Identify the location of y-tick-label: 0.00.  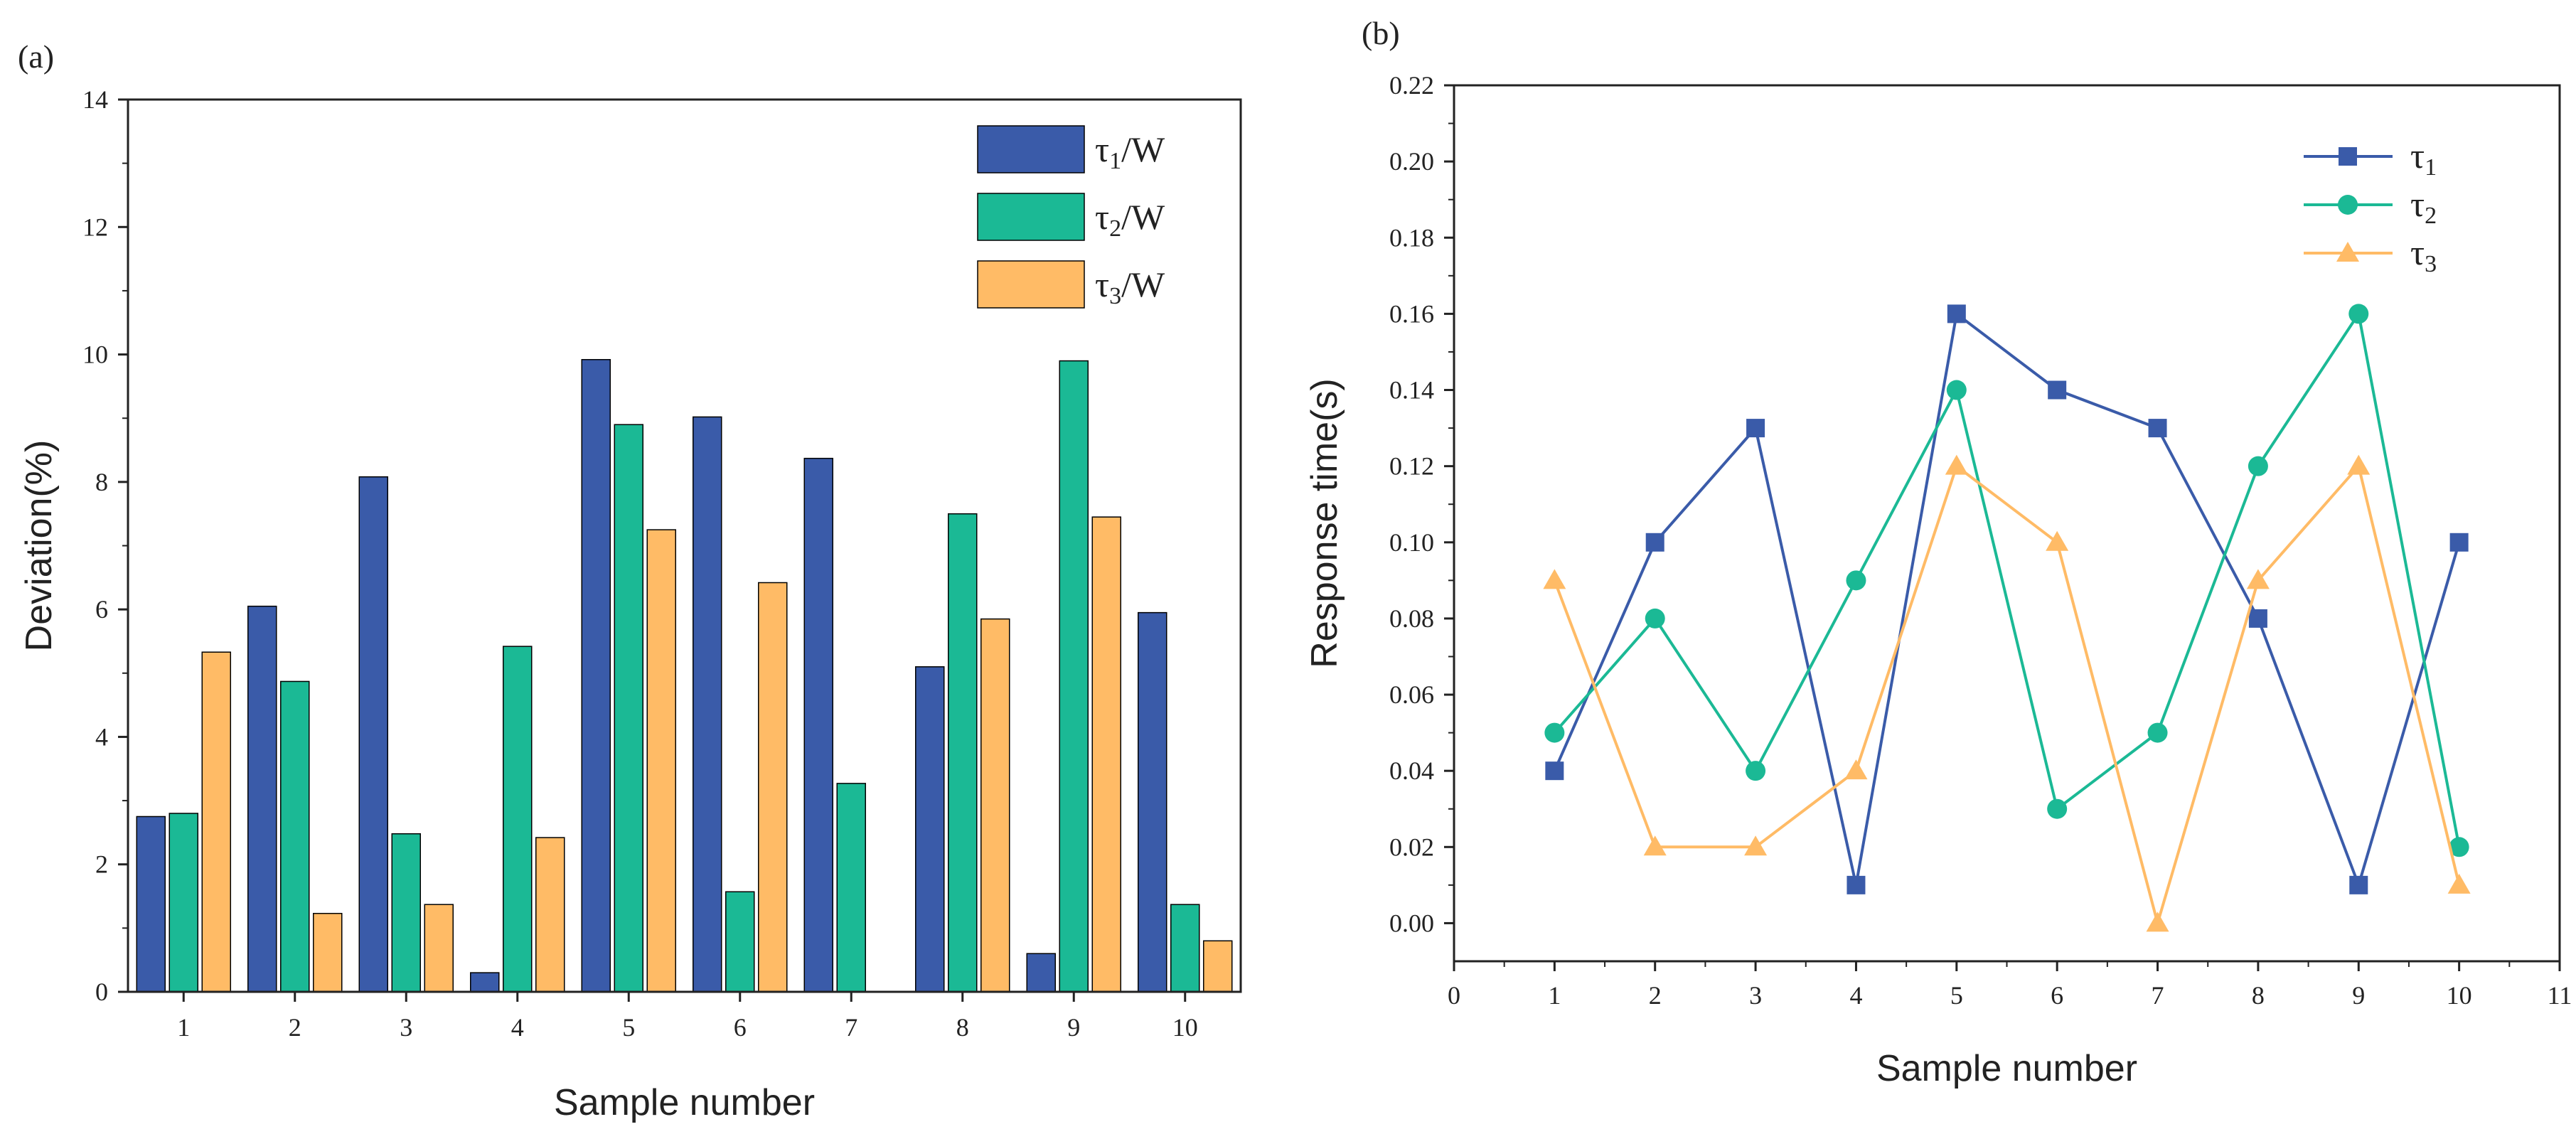
(1412, 923).